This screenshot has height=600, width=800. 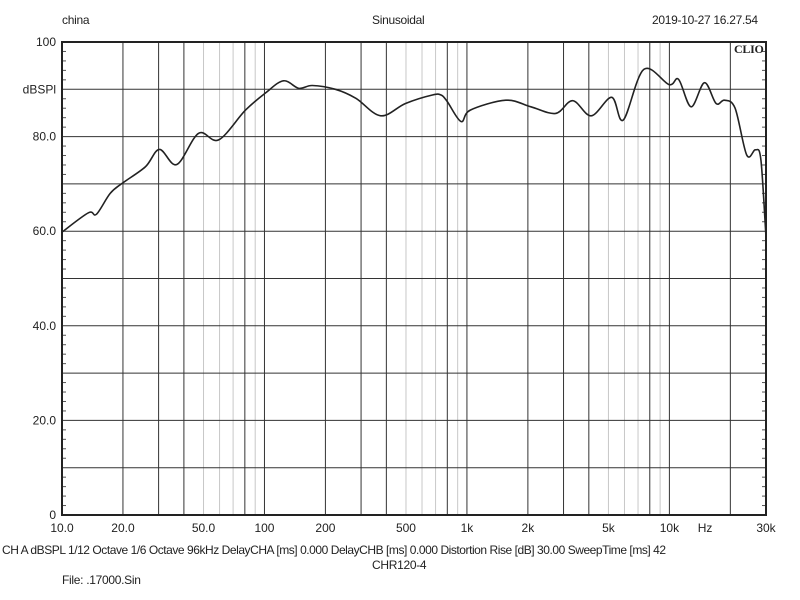 What do you see at coordinates (406, 528) in the screenshot?
I see `x-tick-label: 500` at bounding box center [406, 528].